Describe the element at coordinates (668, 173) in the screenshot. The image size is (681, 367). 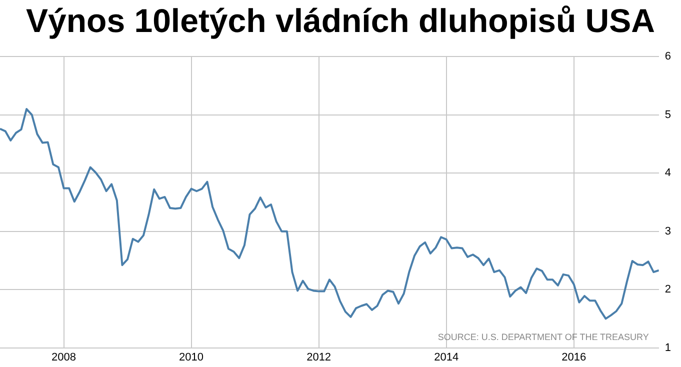
I see `y-tick-label: 4` at that location.